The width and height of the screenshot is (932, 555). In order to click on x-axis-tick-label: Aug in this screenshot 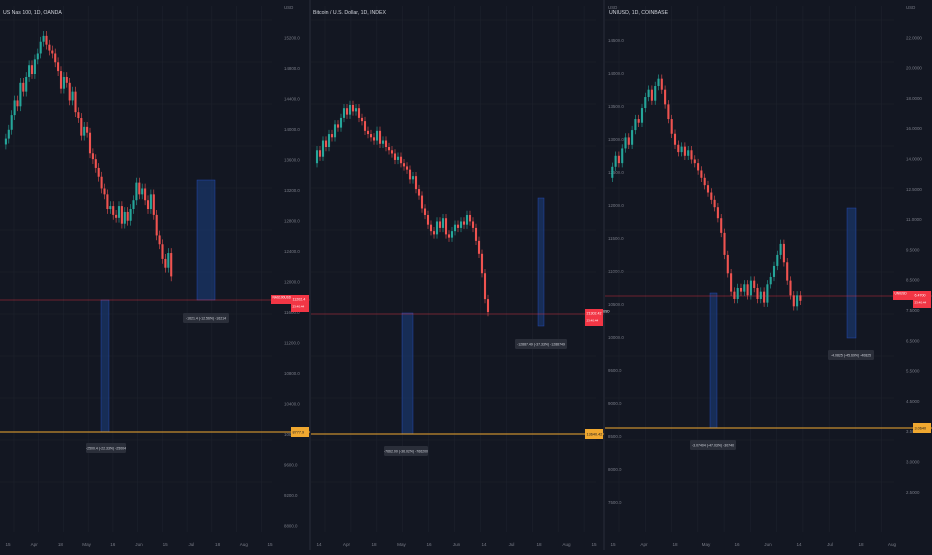, I will do `click(566, 544)`.